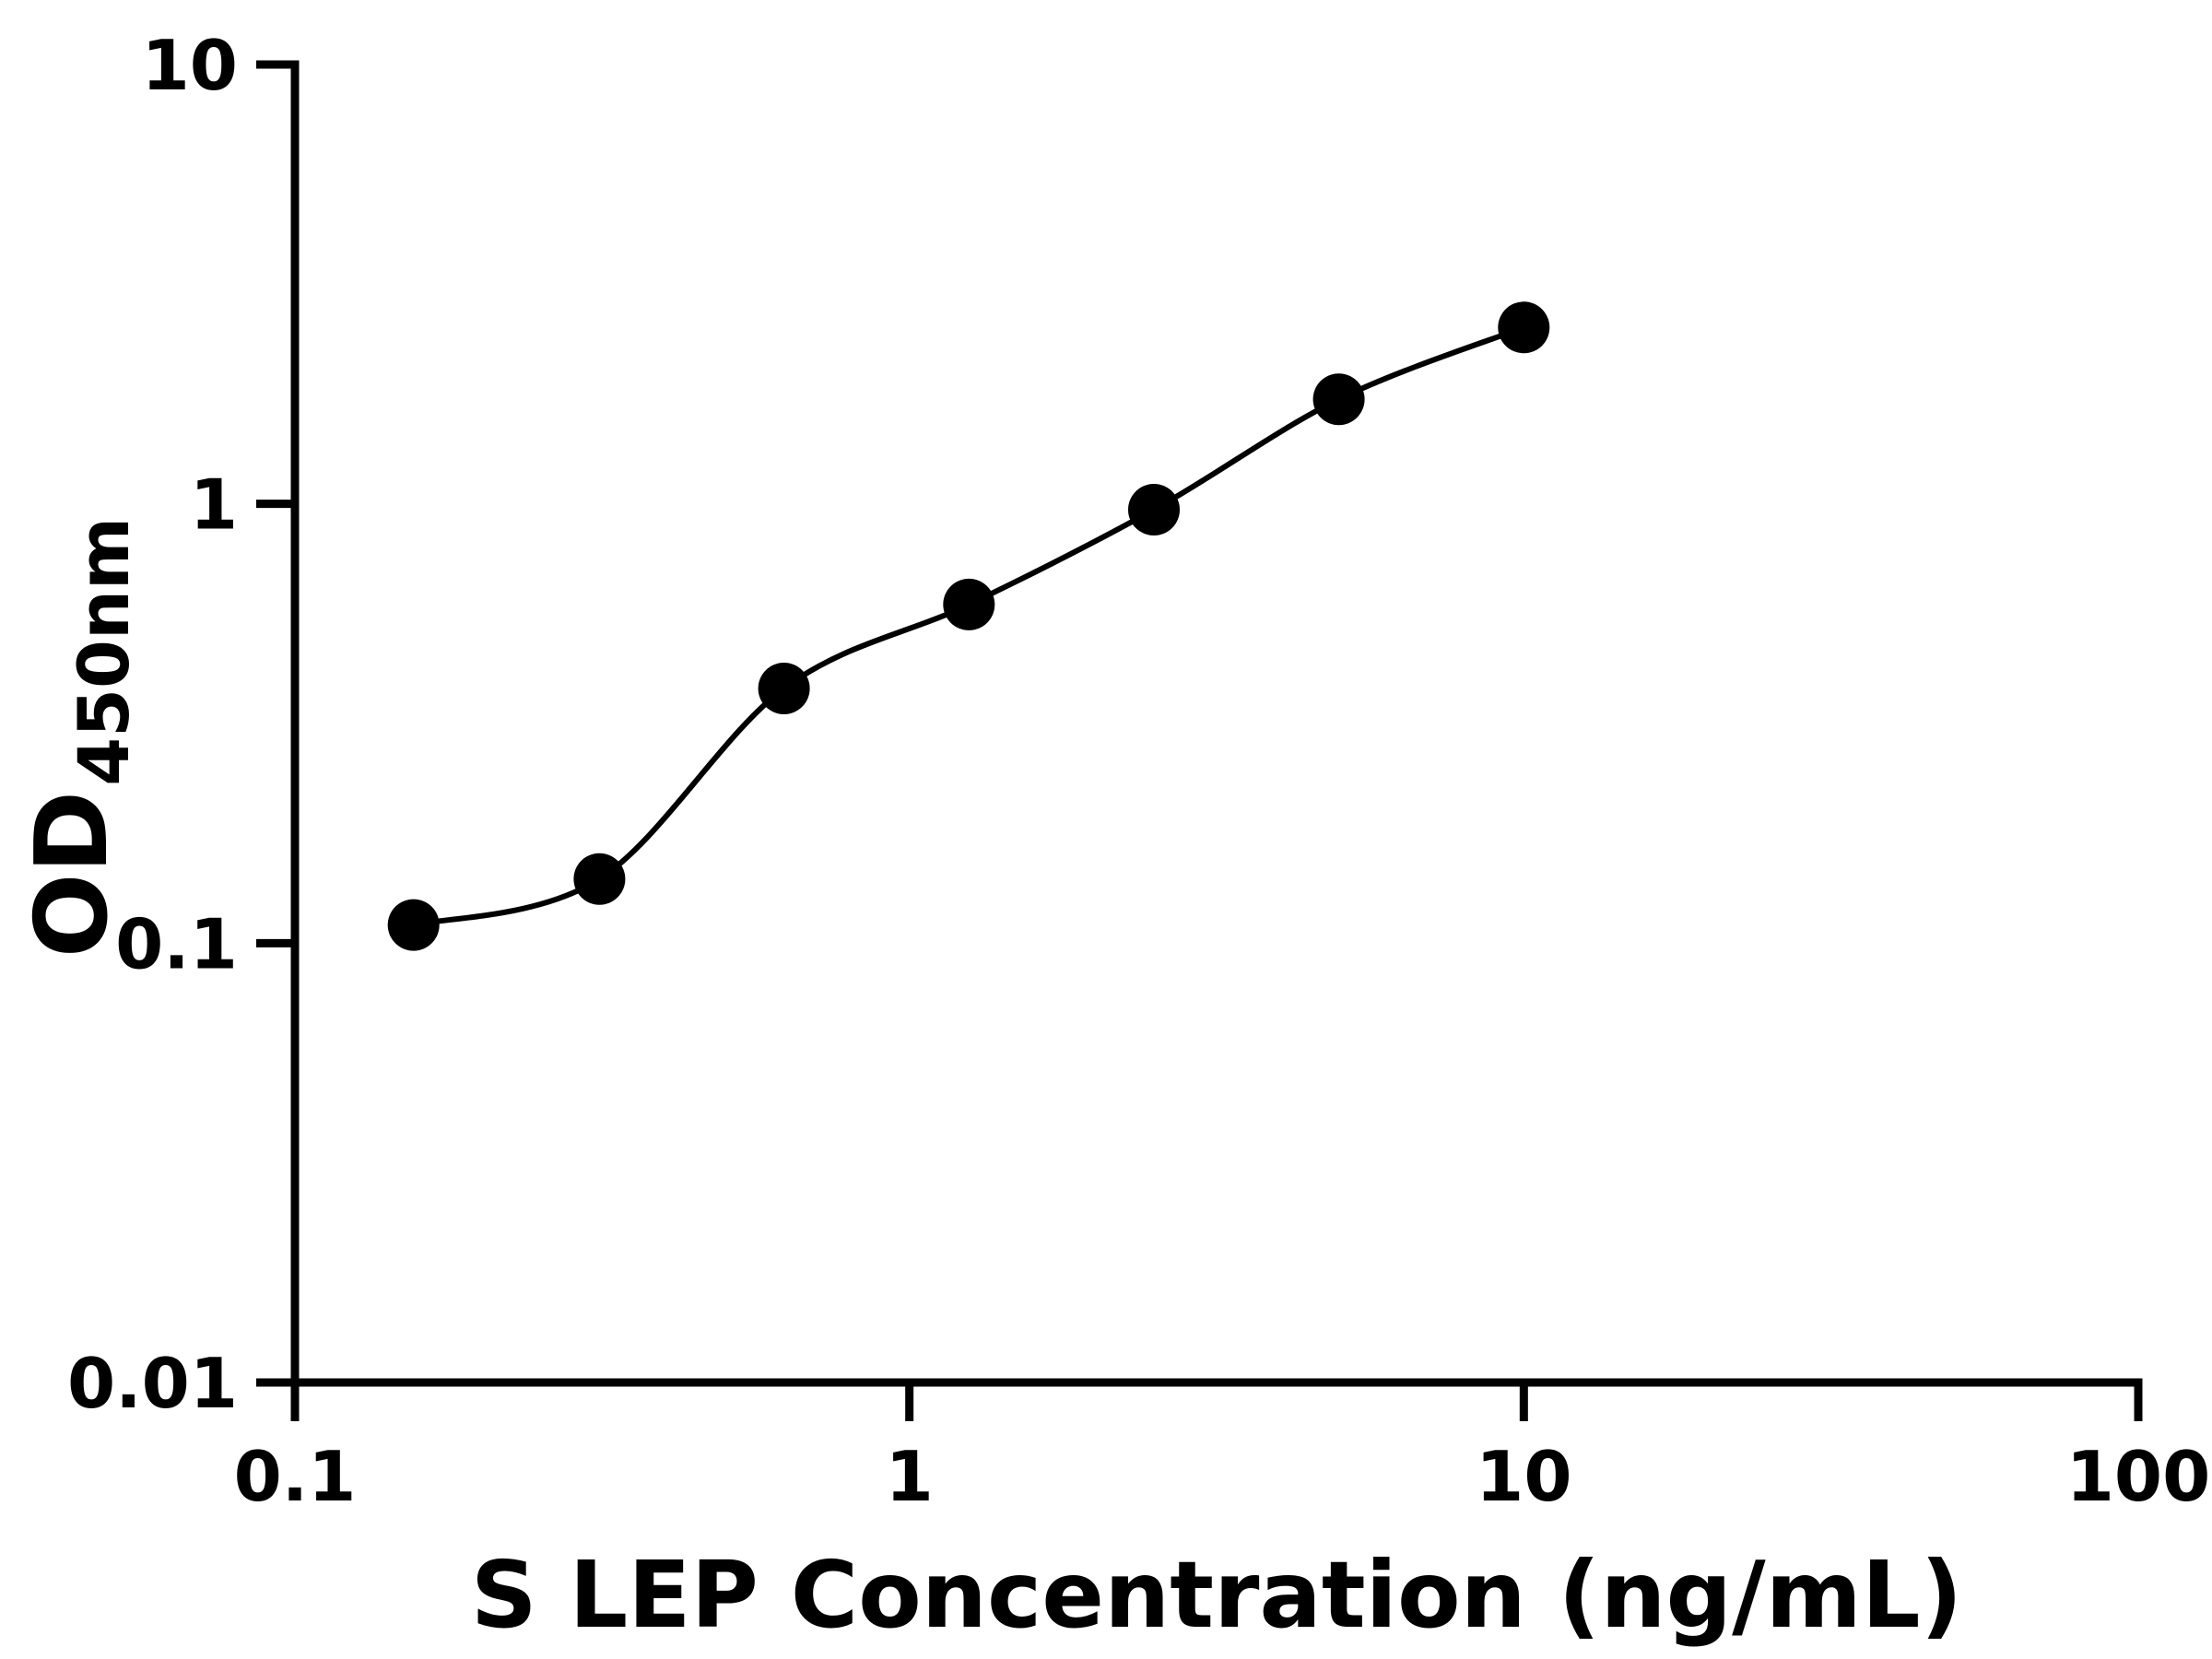 The height and width of the screenshot is (1659, 2212). What do you see at coordinates (2138, 1476) in the screenshot?
I see `x-tick-label: 100` at bounding box center [2138, 1476].